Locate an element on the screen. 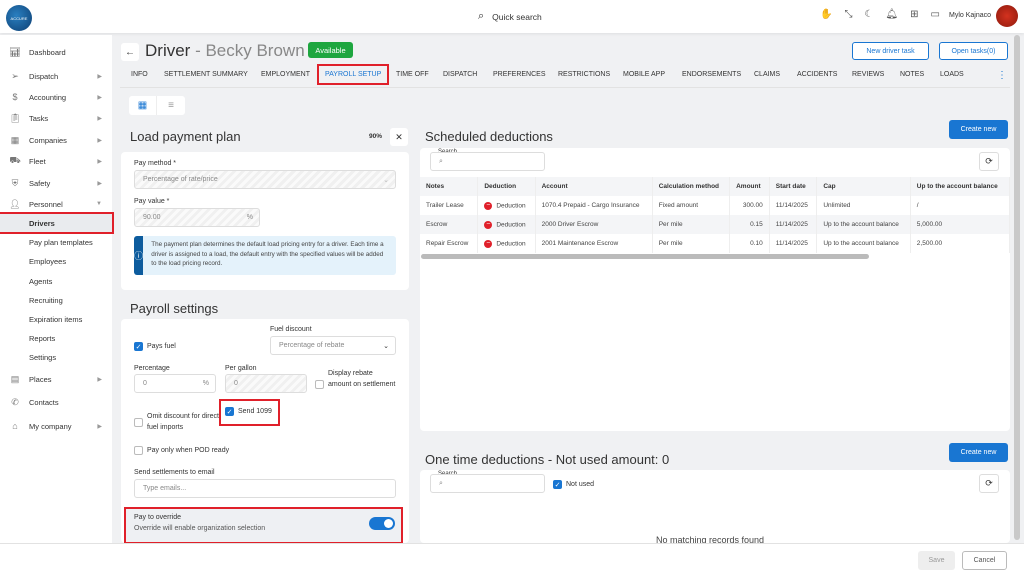  pay-pod-checkbox is located at coordinates (138, 450).